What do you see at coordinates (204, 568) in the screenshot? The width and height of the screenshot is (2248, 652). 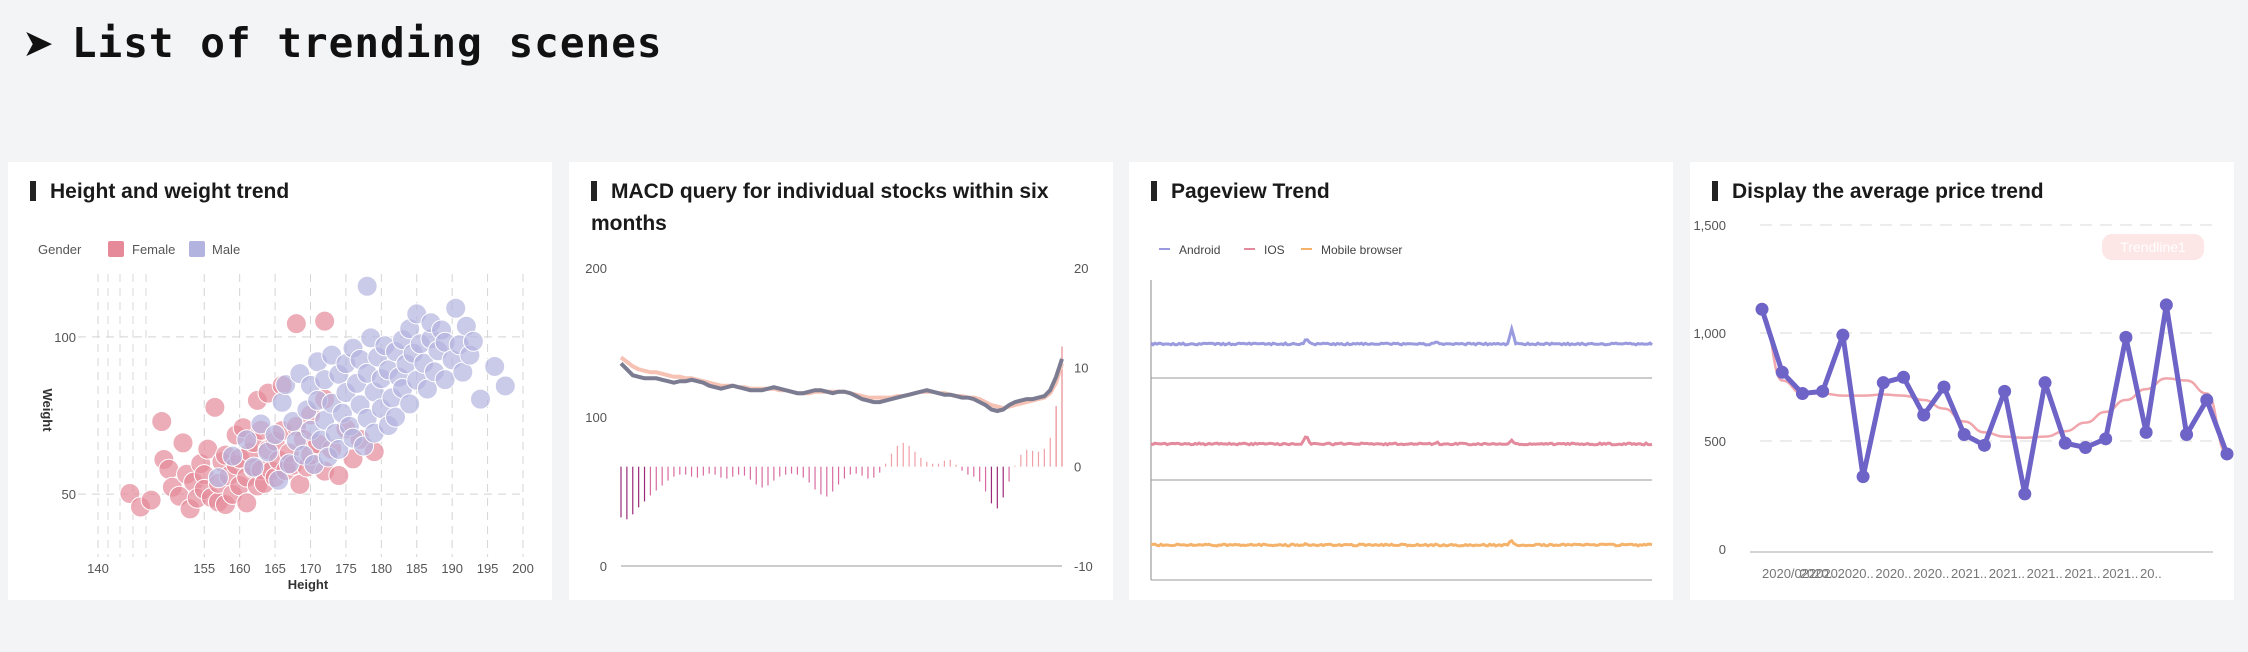 I see `x-tick-label: 155` at bounding box center [204, 568].